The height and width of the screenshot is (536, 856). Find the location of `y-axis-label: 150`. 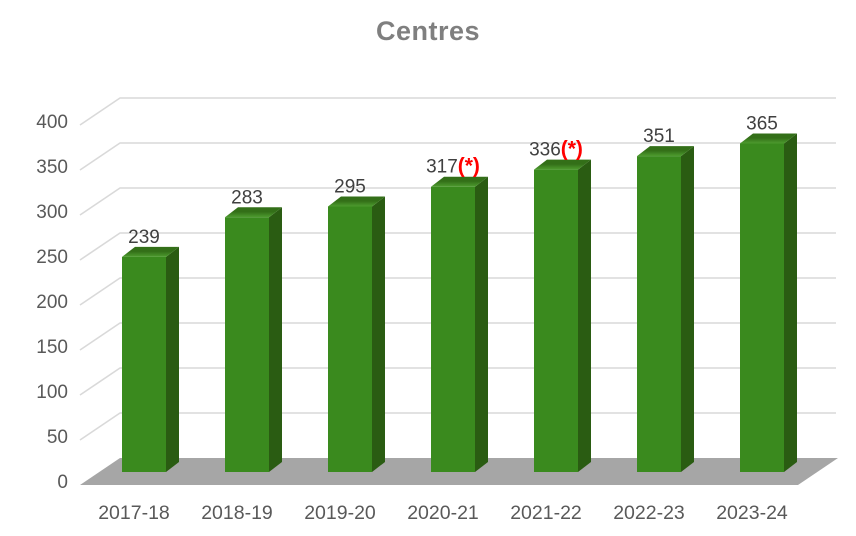

y-axis-label: 150 is located at coordinates (52, 347).